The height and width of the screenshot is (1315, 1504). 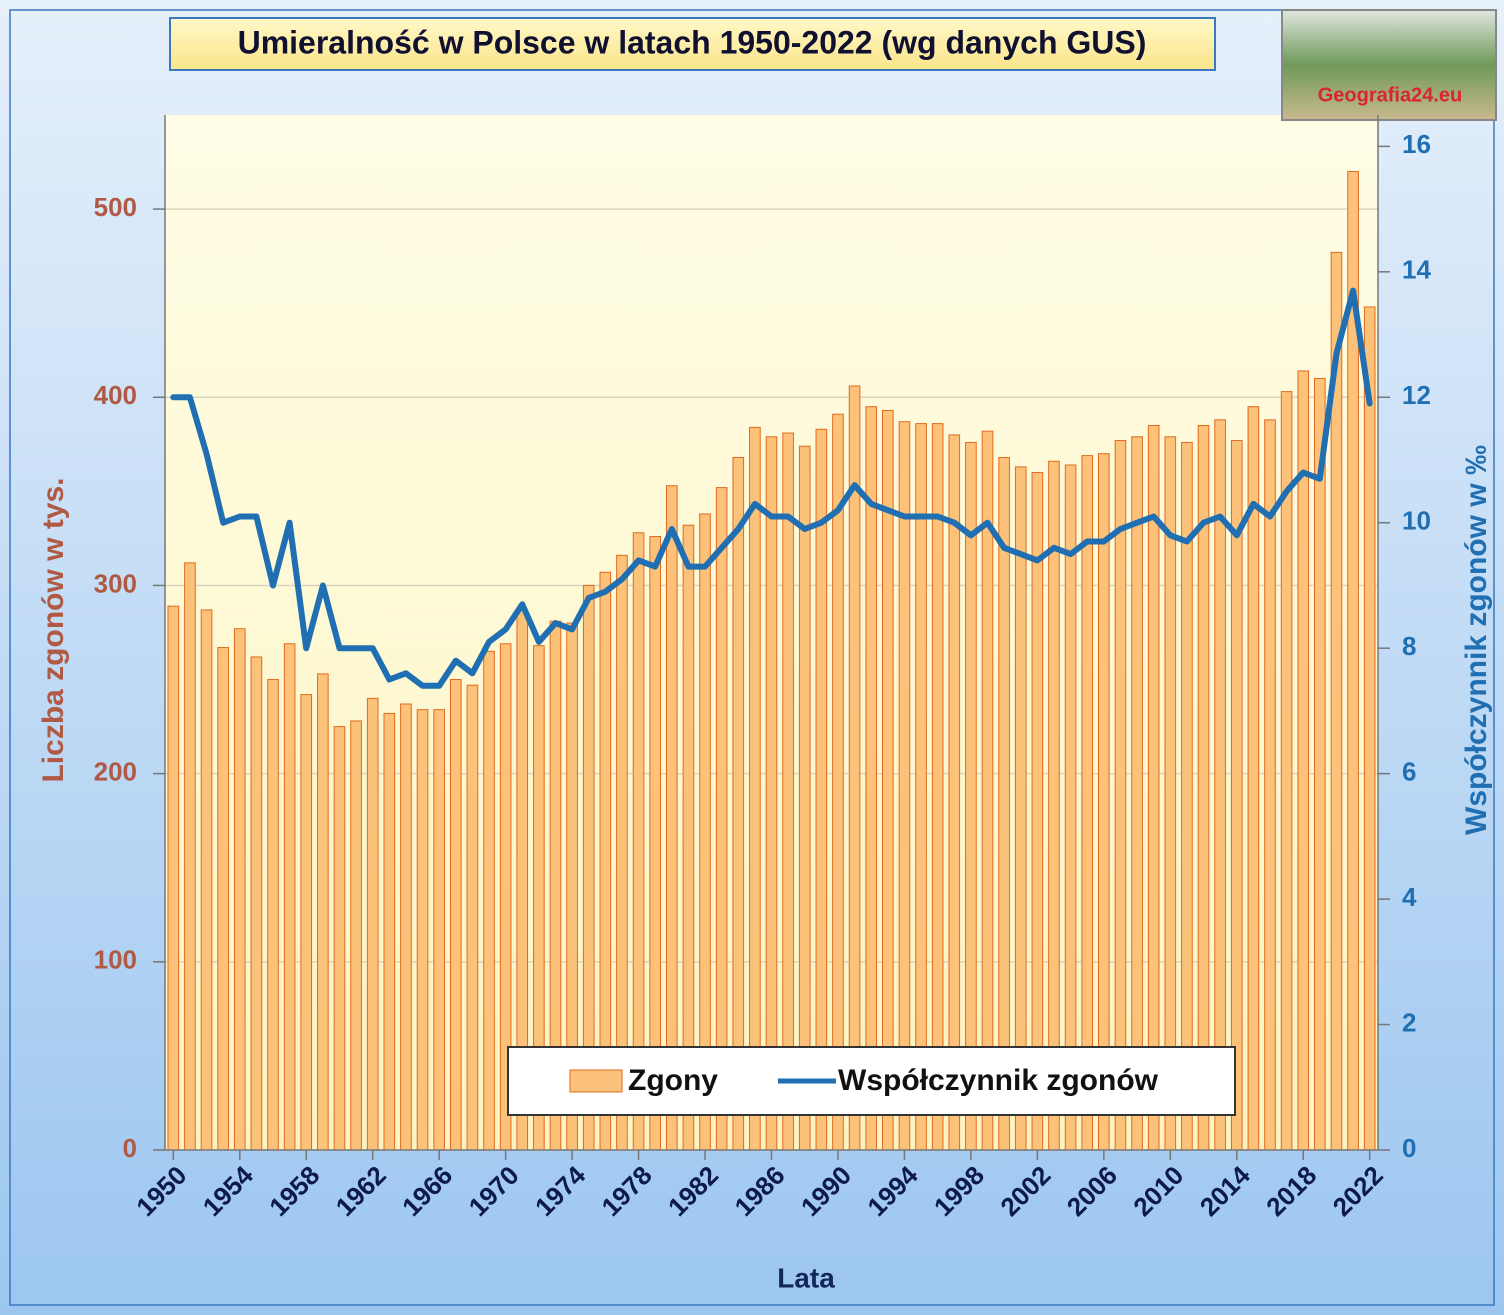 I want to click on y2-tick-label: 4, so click(x=1409, y=897).